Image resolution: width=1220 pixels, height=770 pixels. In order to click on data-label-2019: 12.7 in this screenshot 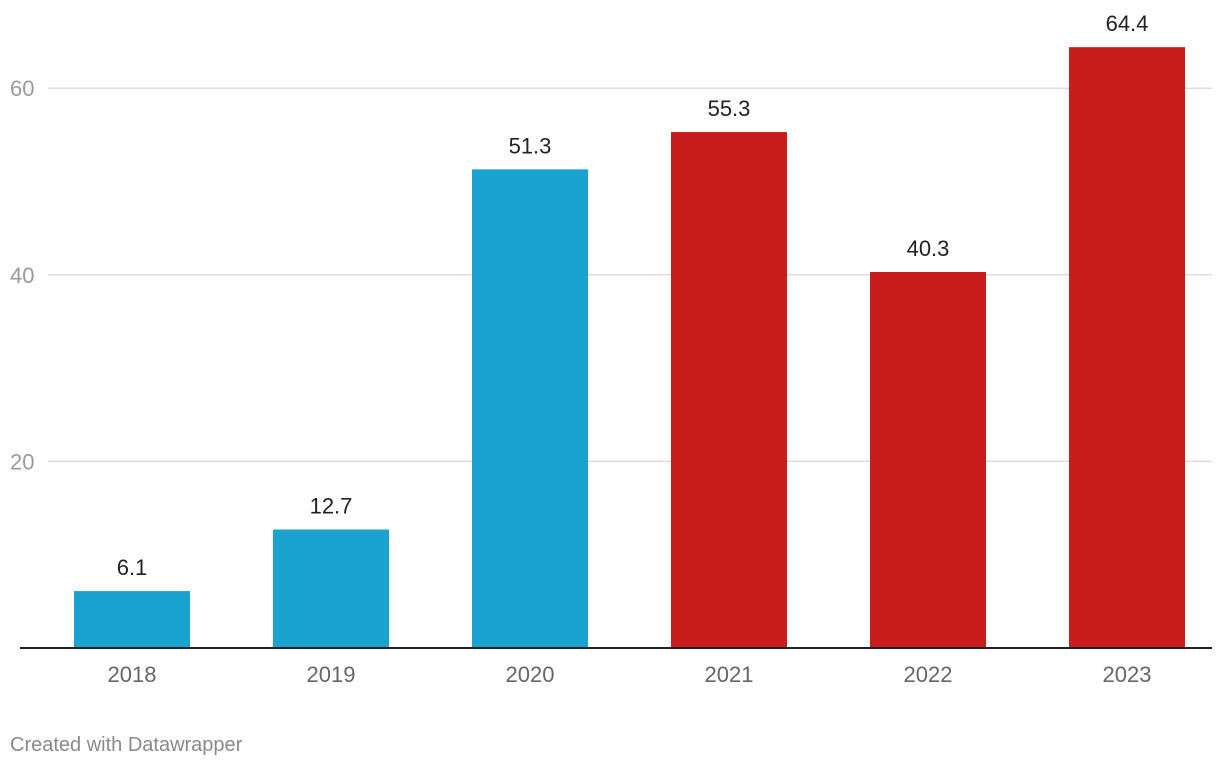, I will do `click(331, 506)`.